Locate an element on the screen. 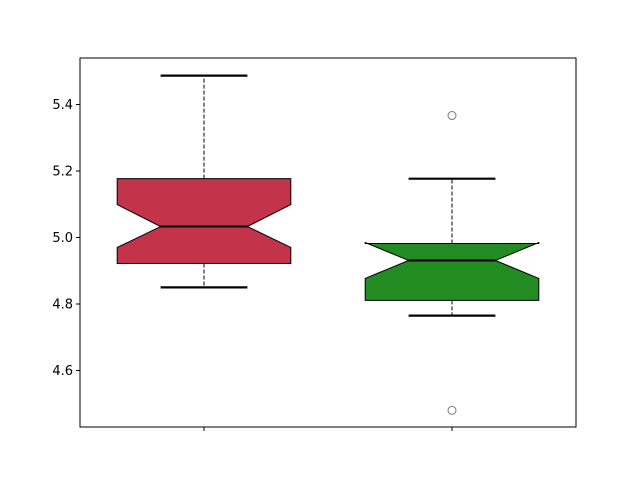 The width and height of the screenshot is (640, 484). y-tick-label: 4.6 is located at coordinates (62, 371).